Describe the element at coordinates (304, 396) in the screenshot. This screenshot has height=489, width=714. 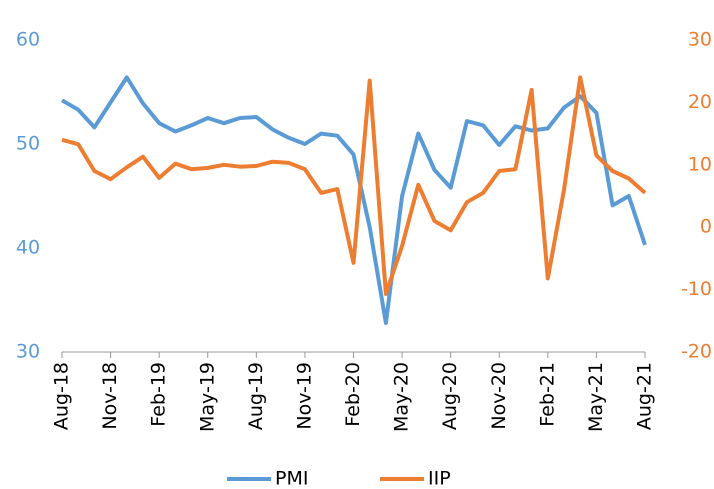
I see `x-tick-label: Nov-19` at that location.